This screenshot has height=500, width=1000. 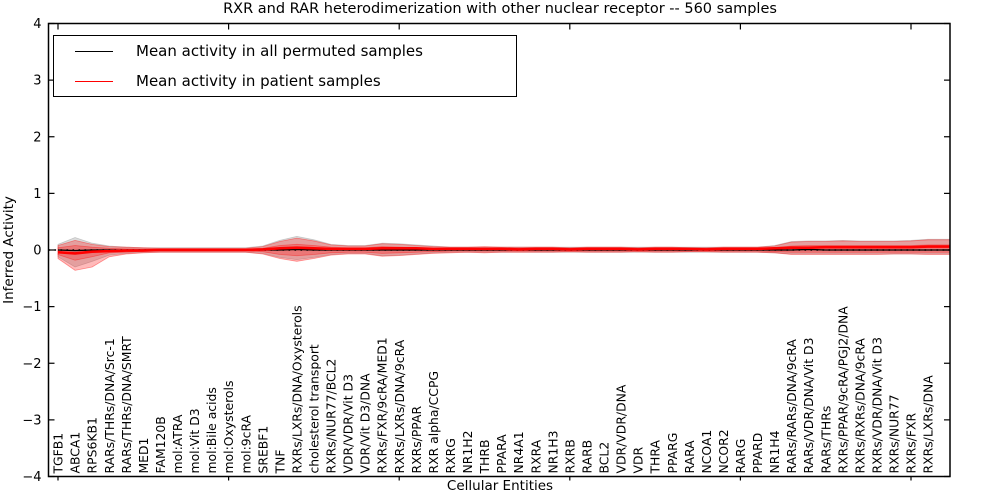 What do you see at coordinates (37, 194) in the screenshot?
I see `y-tick-label: 1` at bounding box center [37, 194].